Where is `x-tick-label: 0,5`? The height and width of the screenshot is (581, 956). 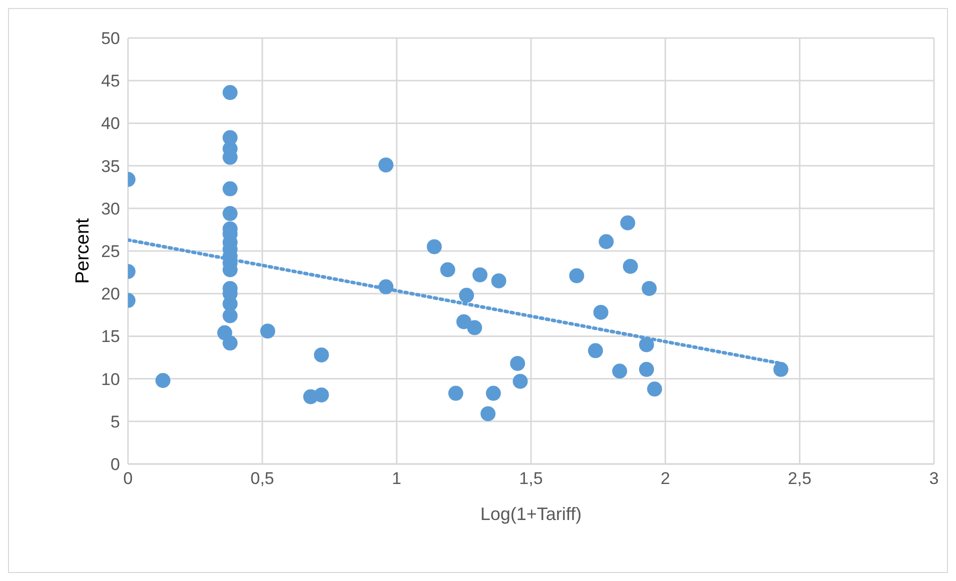 x-tick-label: 0,5 is located at coordinates (262, 478).